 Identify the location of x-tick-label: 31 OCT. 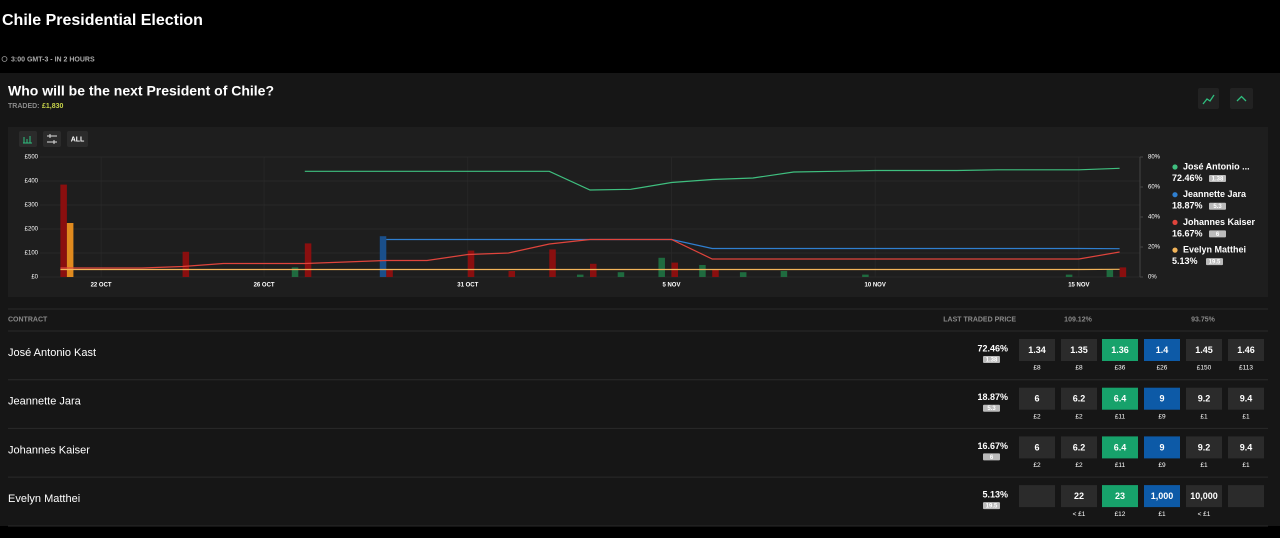
(467, 286).